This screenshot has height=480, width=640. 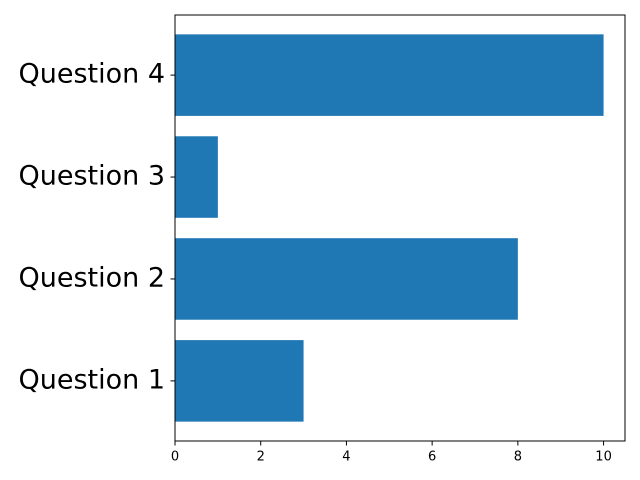 I want to click on x-tick-label: 2, so click(x=261, y=457).